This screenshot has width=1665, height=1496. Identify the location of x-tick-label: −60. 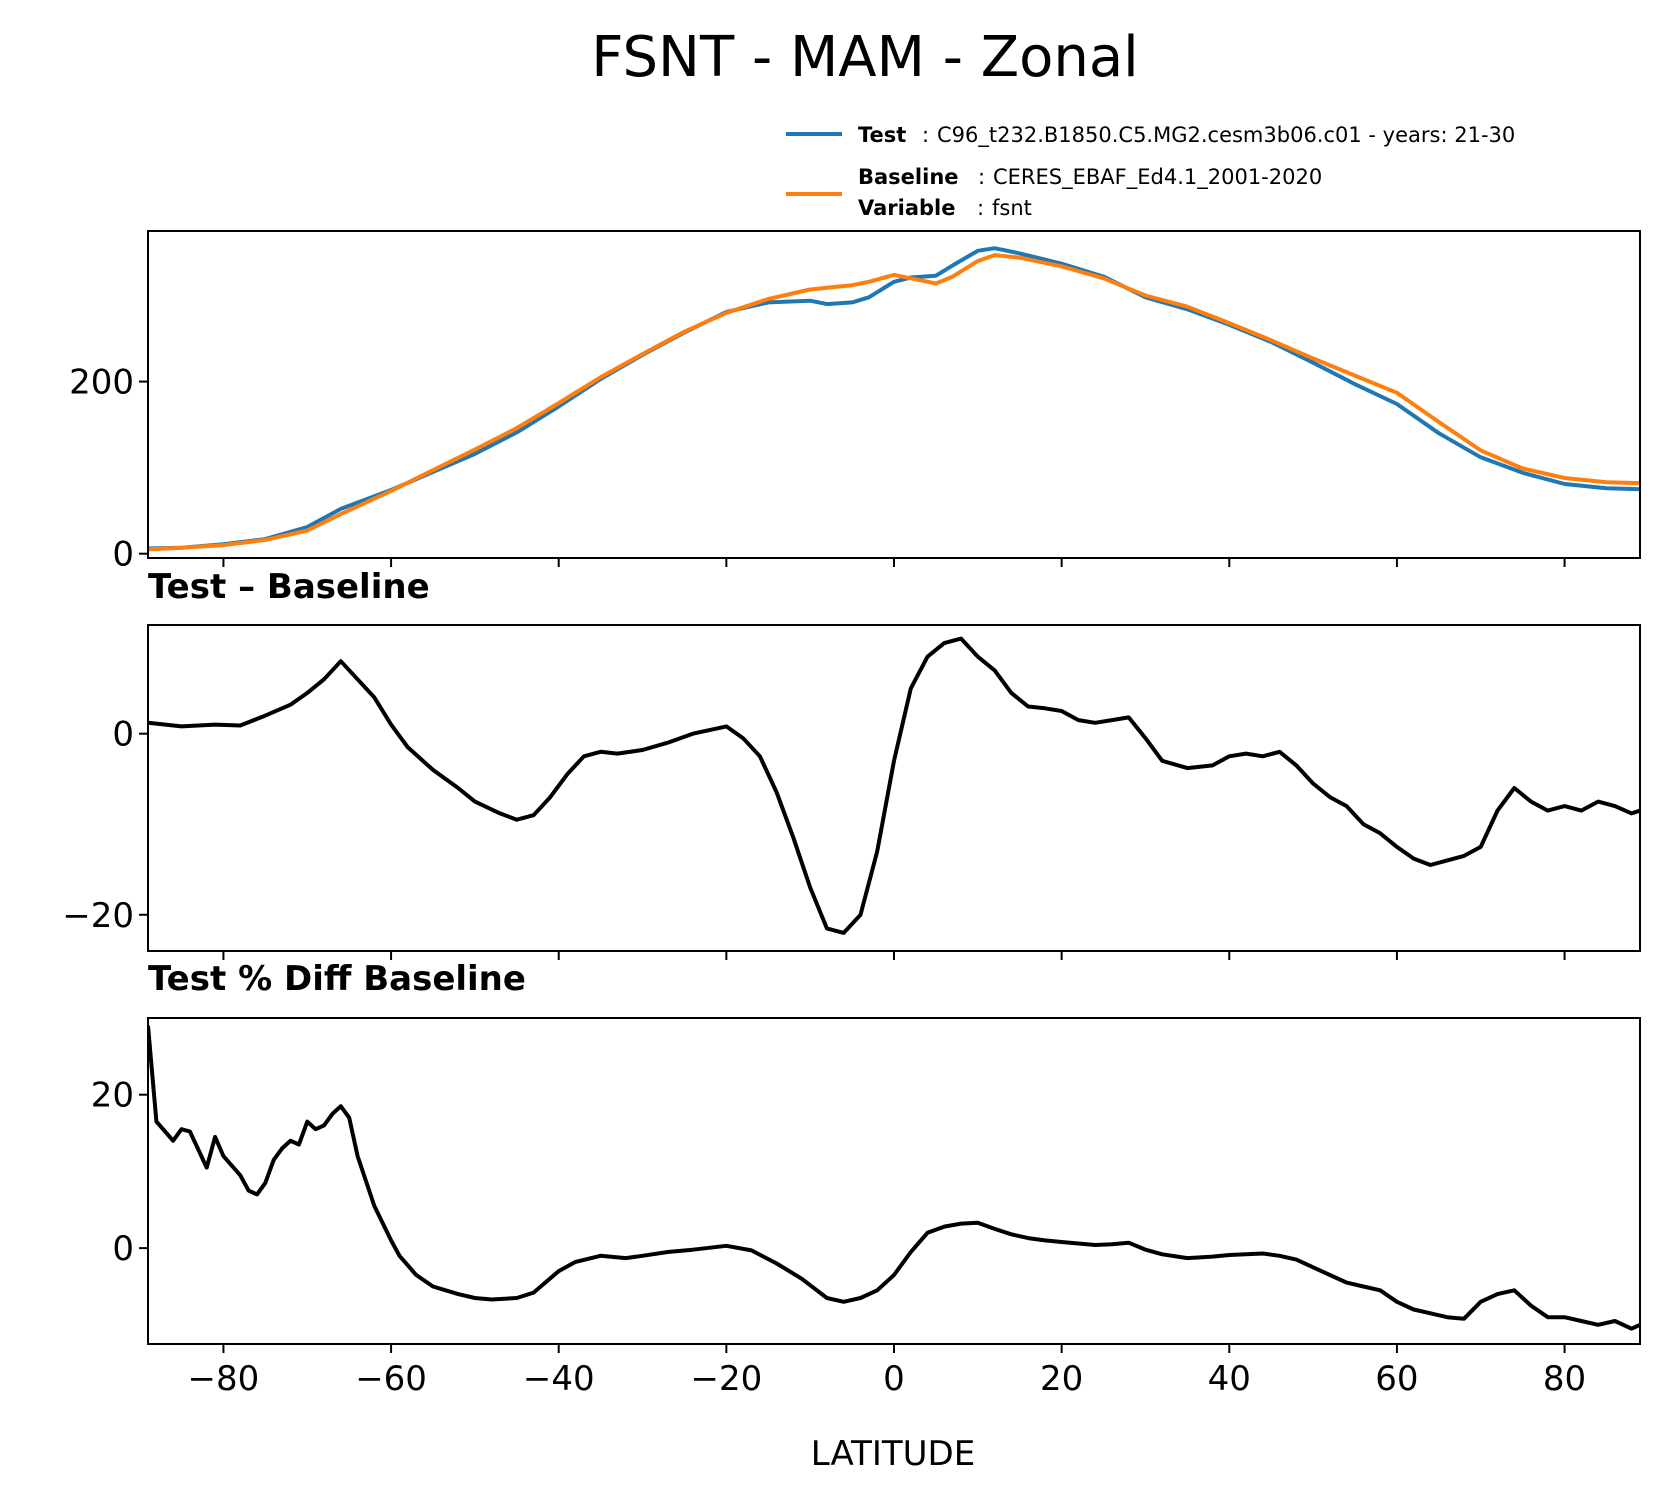
(391, 1379).